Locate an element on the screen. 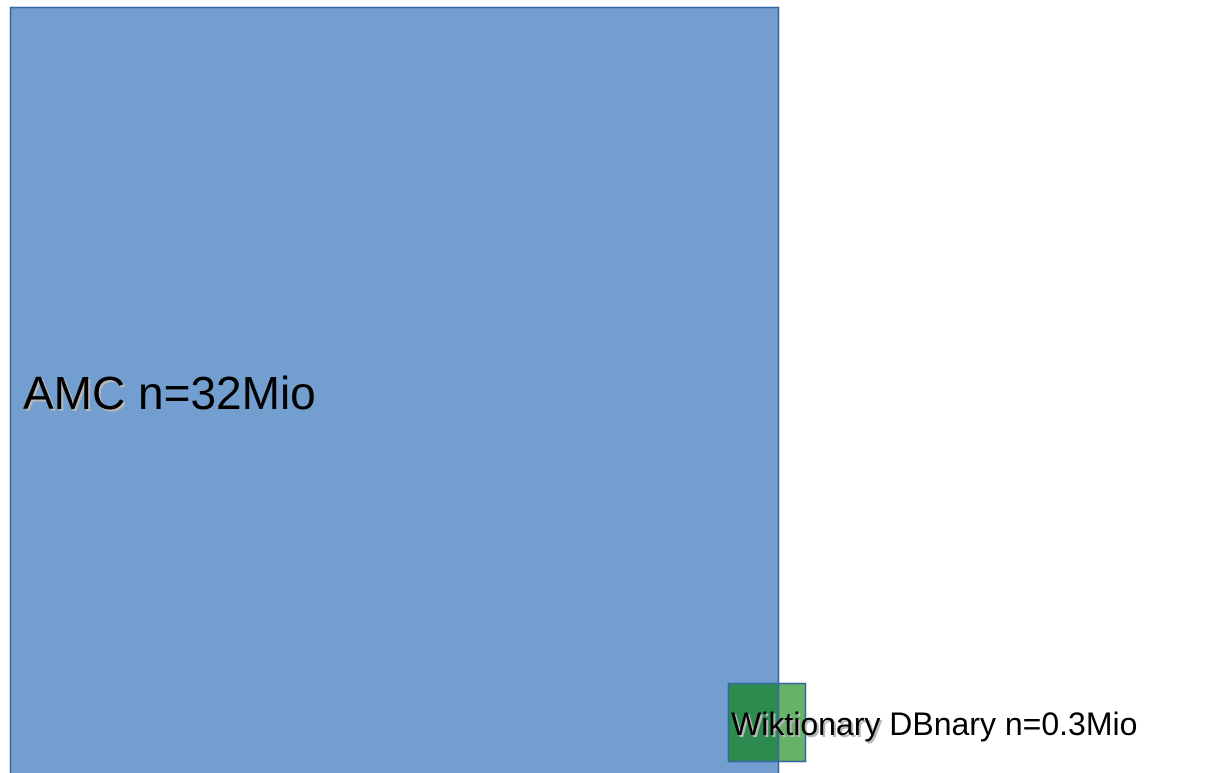 The image size is (1213, 773). wiktionary-label-name-shadow: Wiktionary is located at coordinates (807, 726).